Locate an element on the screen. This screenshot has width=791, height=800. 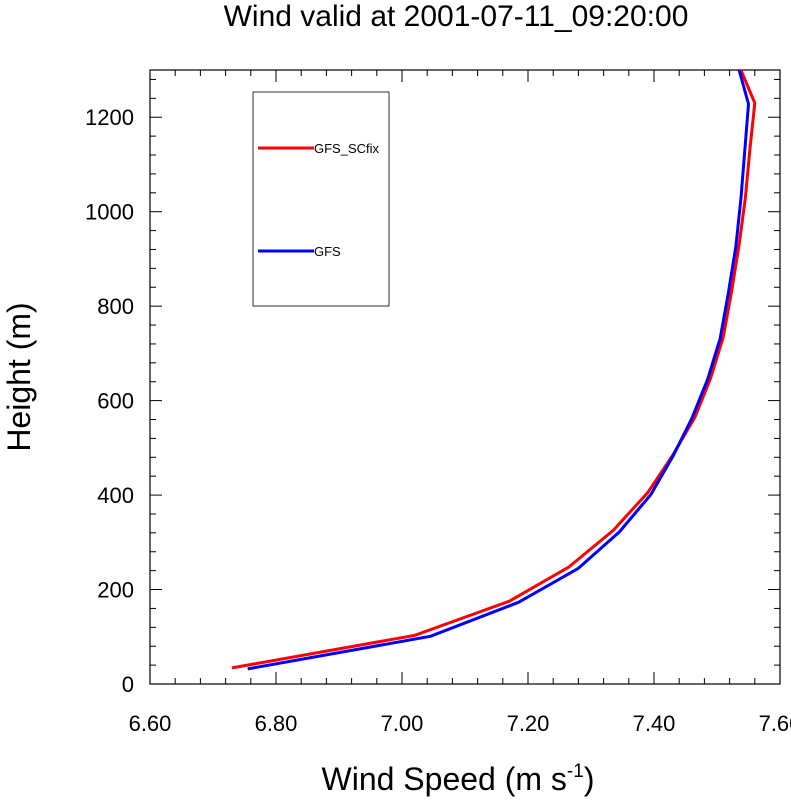
legend-label-gfs-scfix: GFS_SCfix is located at coordinates (347, 148).